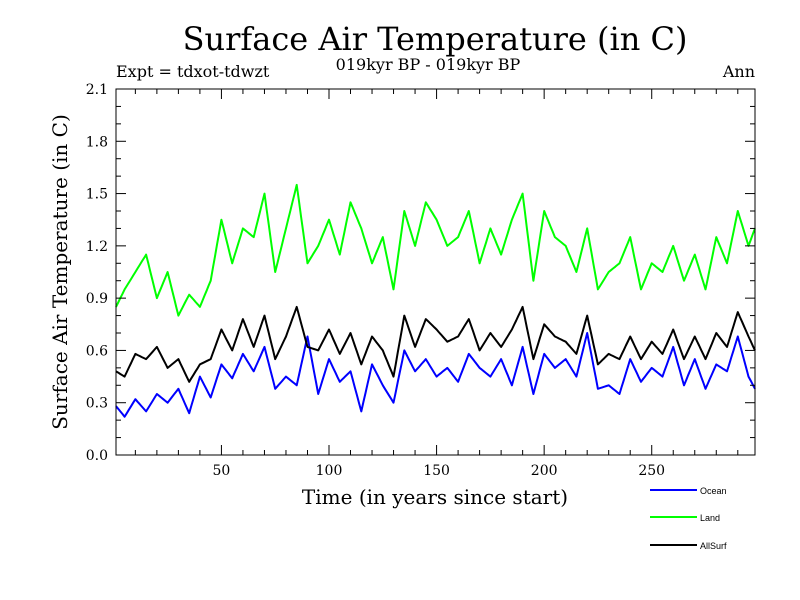  I want to click on y-tick-label: 2.1, so click(97, 90).